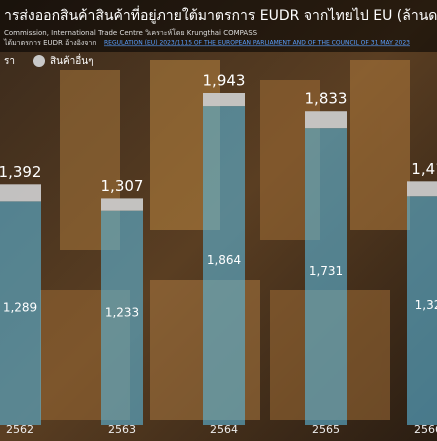 The image size is (437, 441). Describe the element at coordinates (122, 429) in the screenshot. I see `x-tick-label: 2563` at that location.